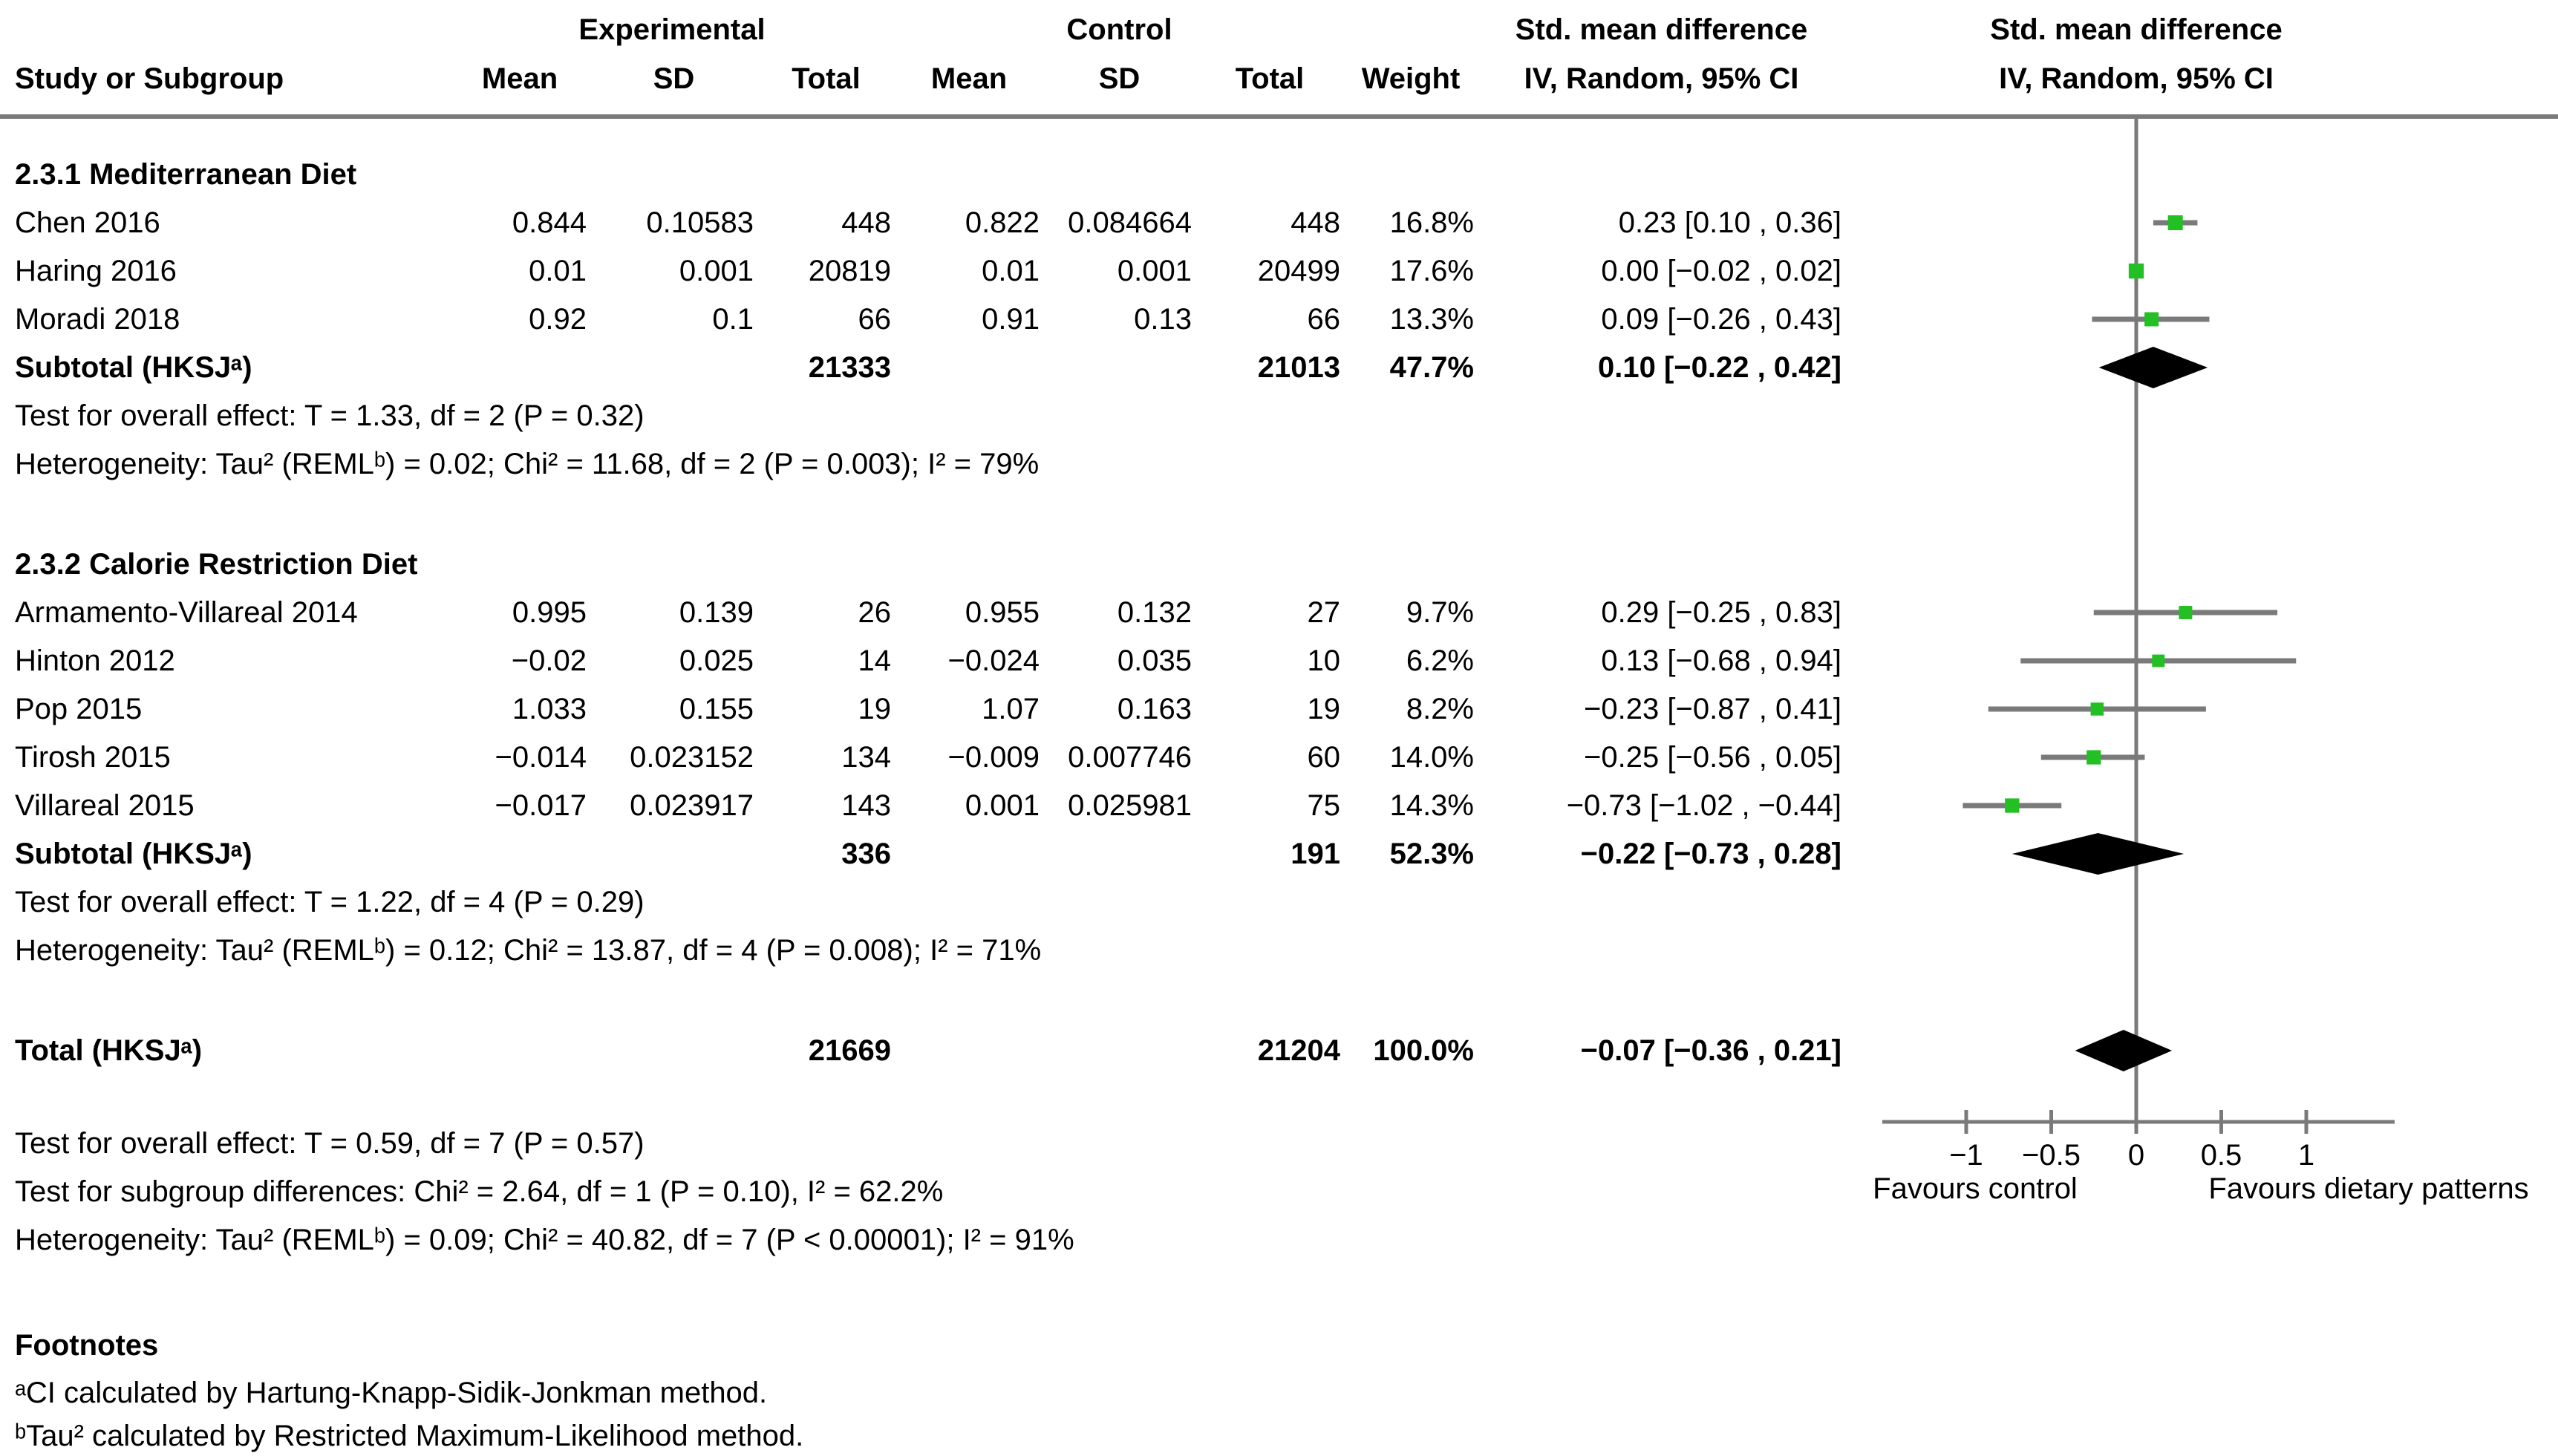  I want to click on total-control-cell: 19, so click(1324, 709).